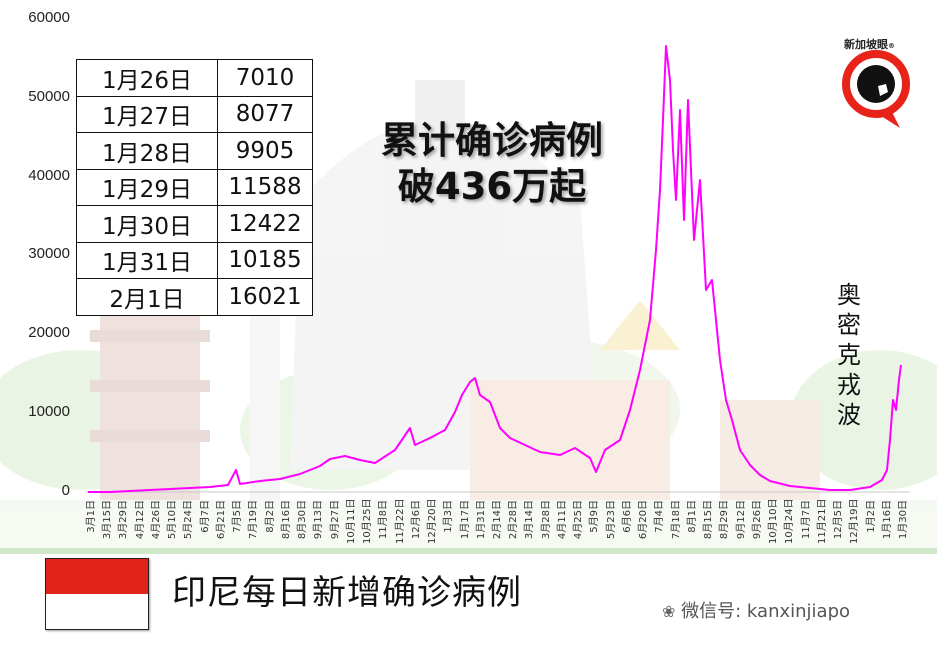  I want to click on date-cell: 1月30日, so click(147, 224).